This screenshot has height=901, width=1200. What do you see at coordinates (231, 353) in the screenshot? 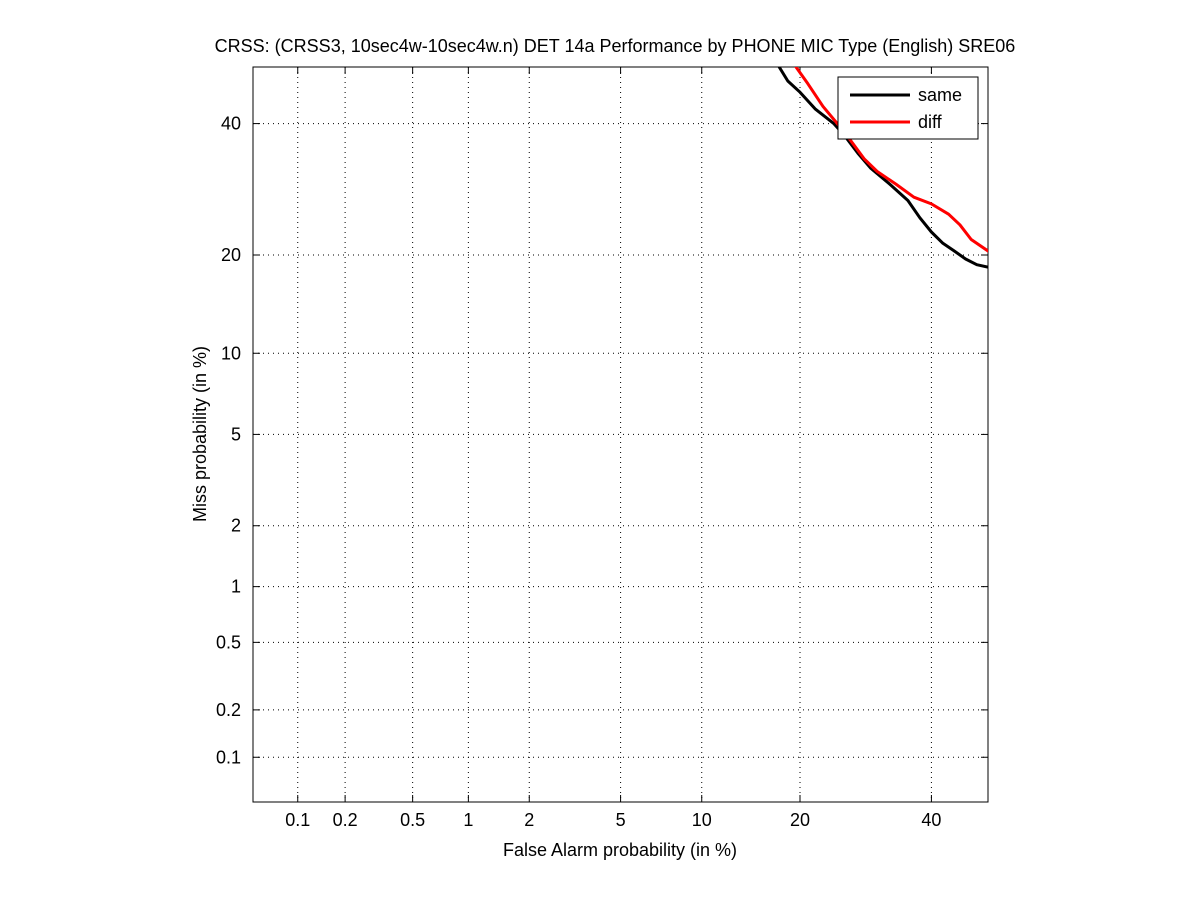
I see `y-tick-label: 10` at bounding box center [231, 353].